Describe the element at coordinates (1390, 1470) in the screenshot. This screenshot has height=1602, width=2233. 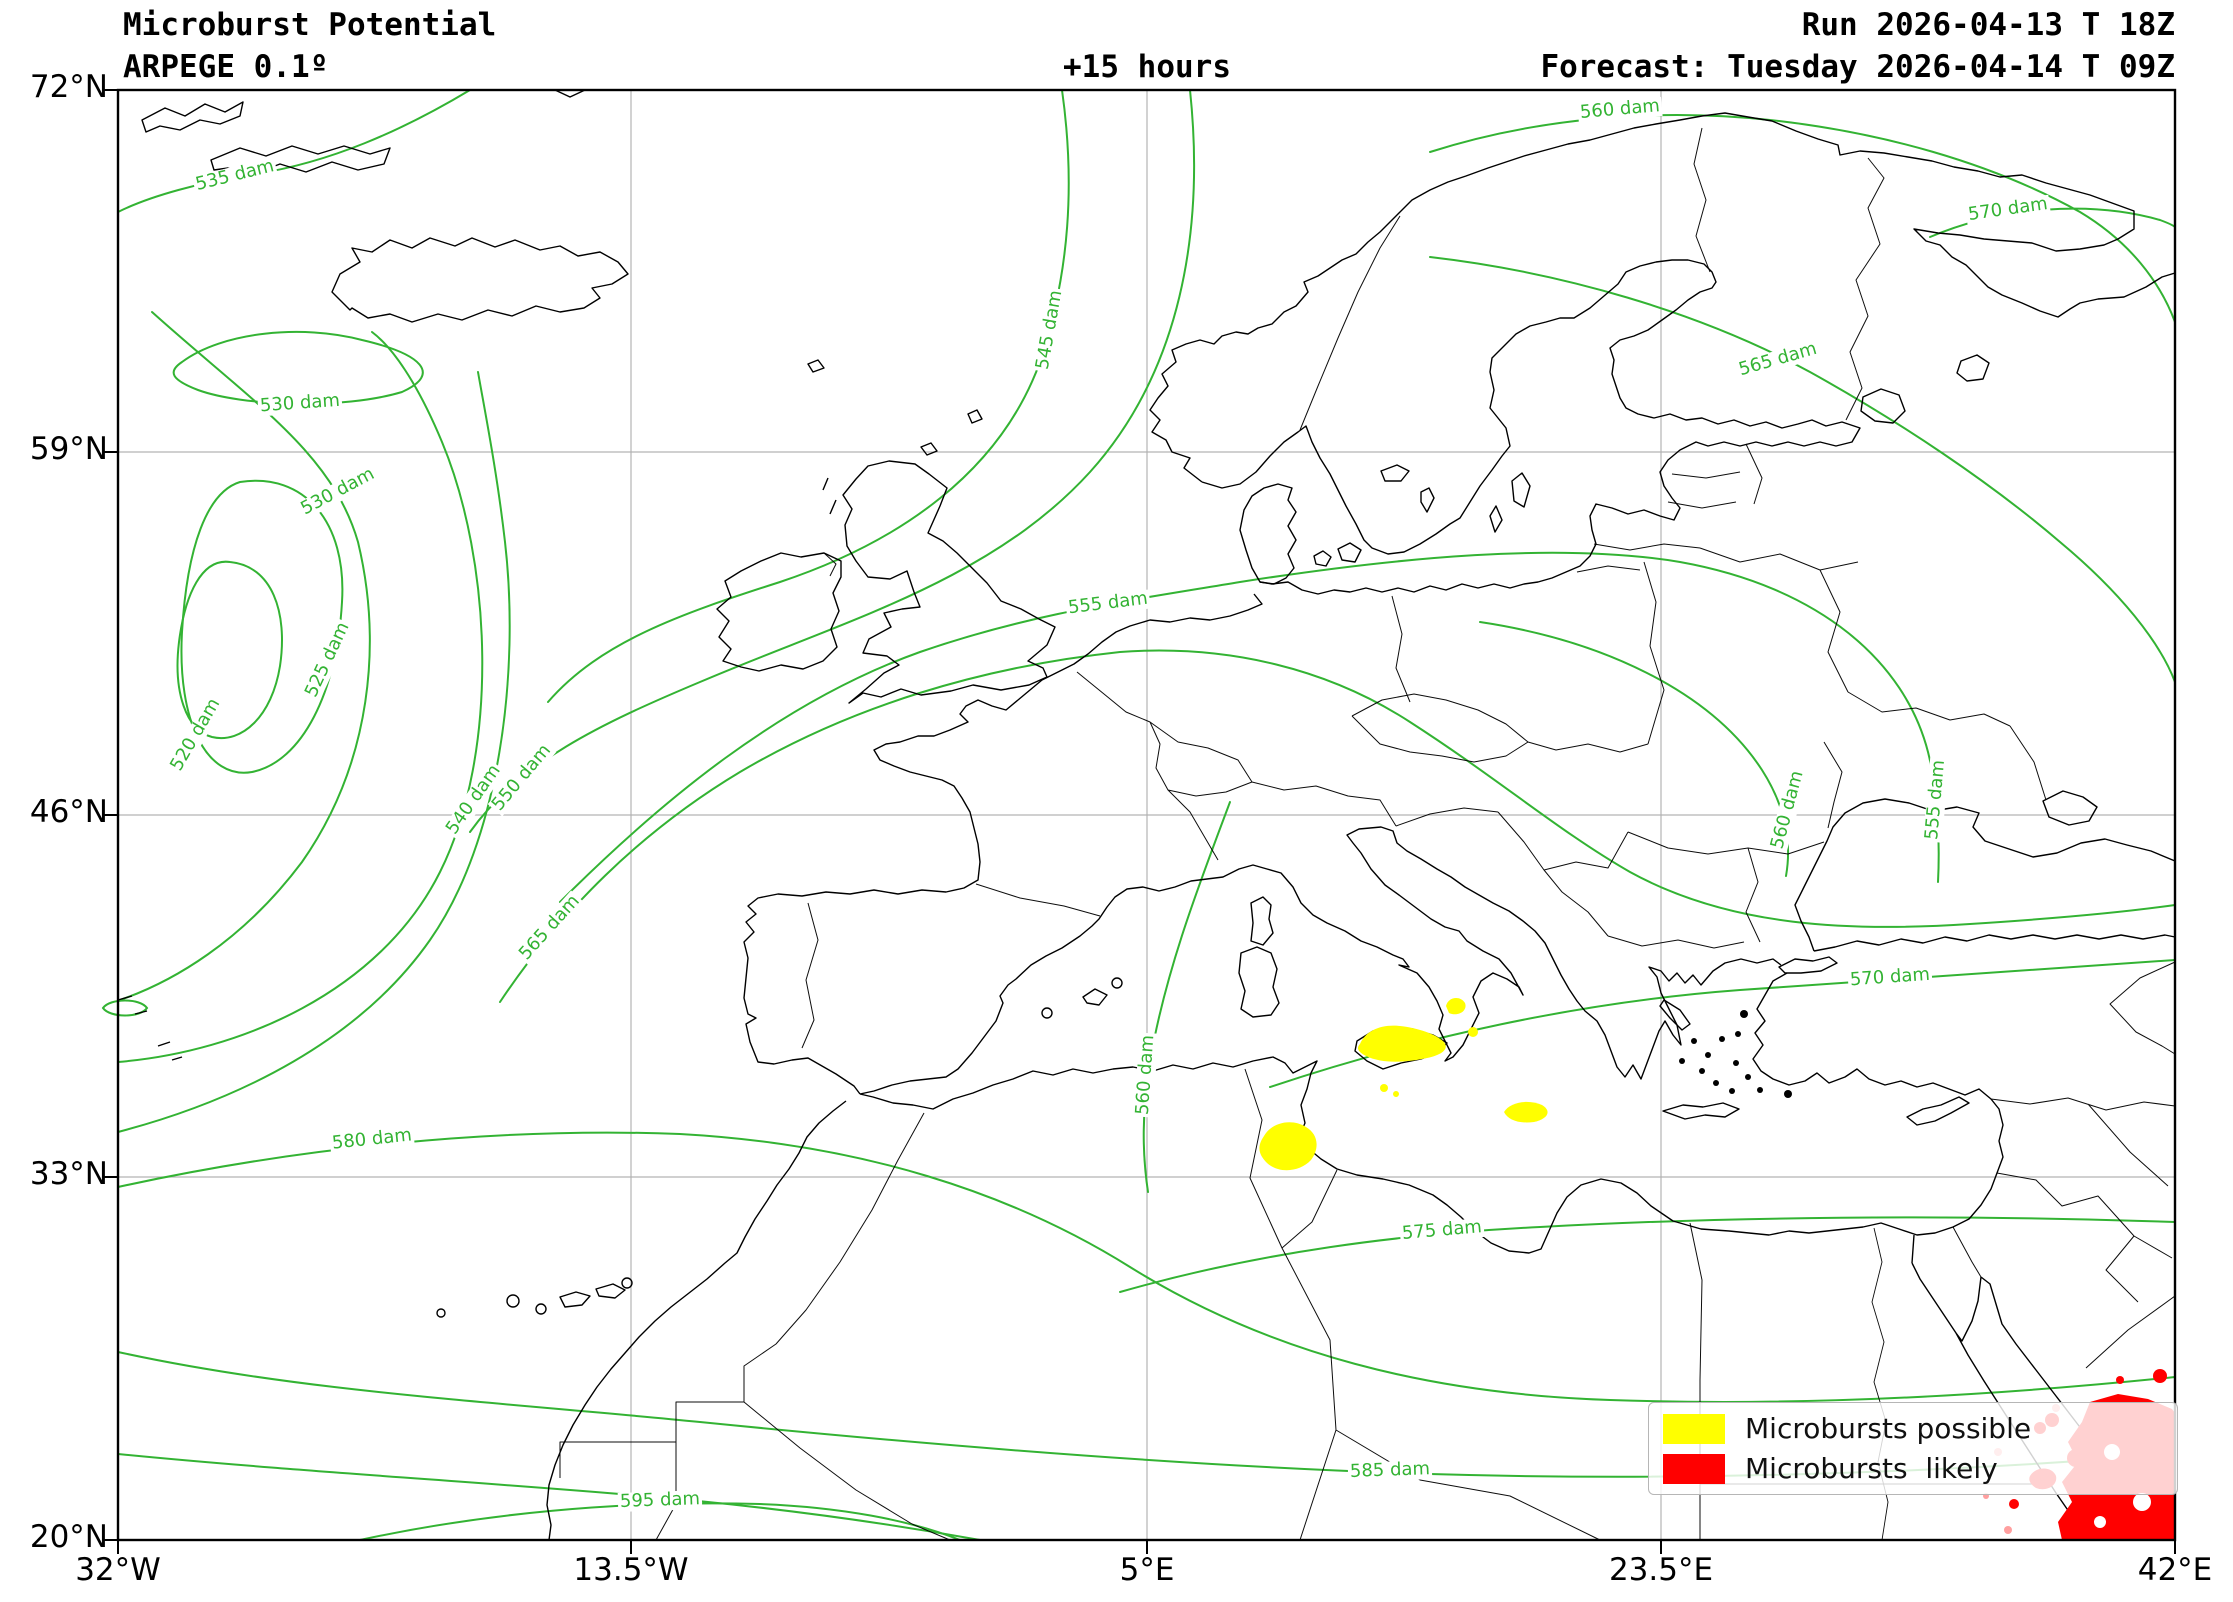
I see `contour-label: 585 dam` at that location.